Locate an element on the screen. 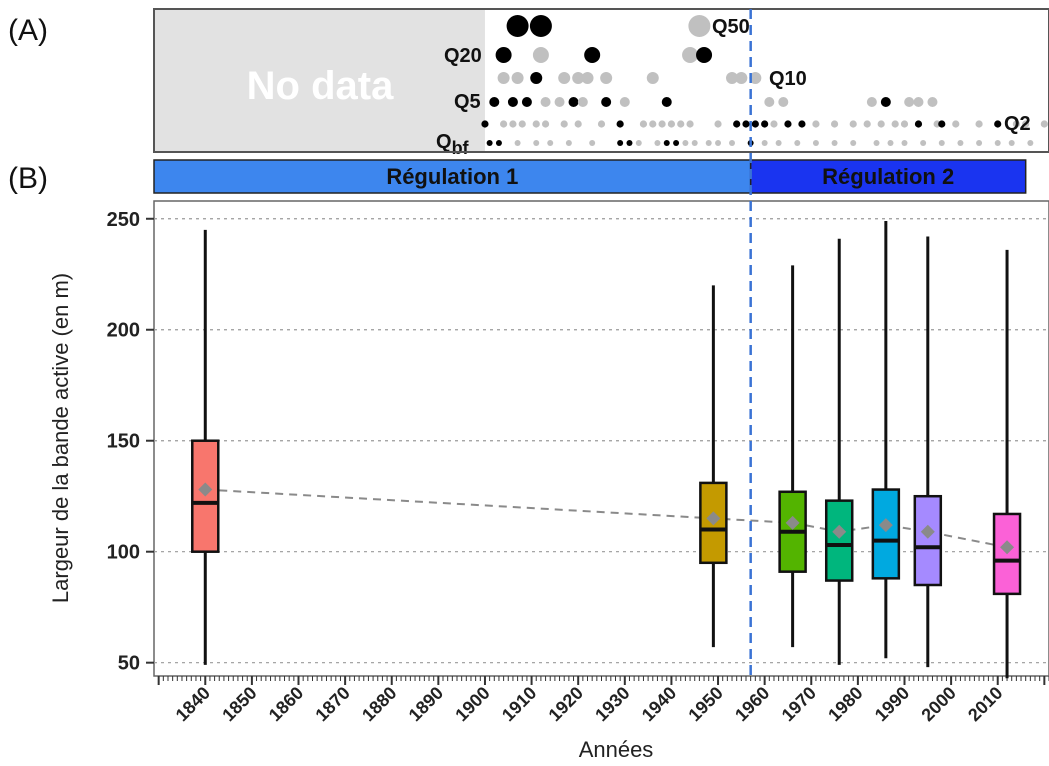 This screenshot has width=1049, height=766. mean-marker-1986 is located at coordinates (885, 525).